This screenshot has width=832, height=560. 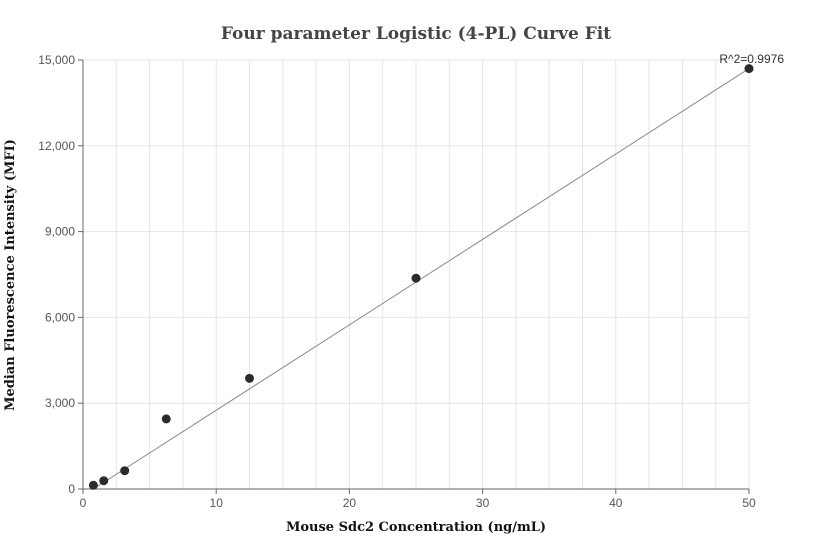 I want to click on chart-title: Four parameter Logistic (4-PL) Curve Fit, so click(x=416, y=34).